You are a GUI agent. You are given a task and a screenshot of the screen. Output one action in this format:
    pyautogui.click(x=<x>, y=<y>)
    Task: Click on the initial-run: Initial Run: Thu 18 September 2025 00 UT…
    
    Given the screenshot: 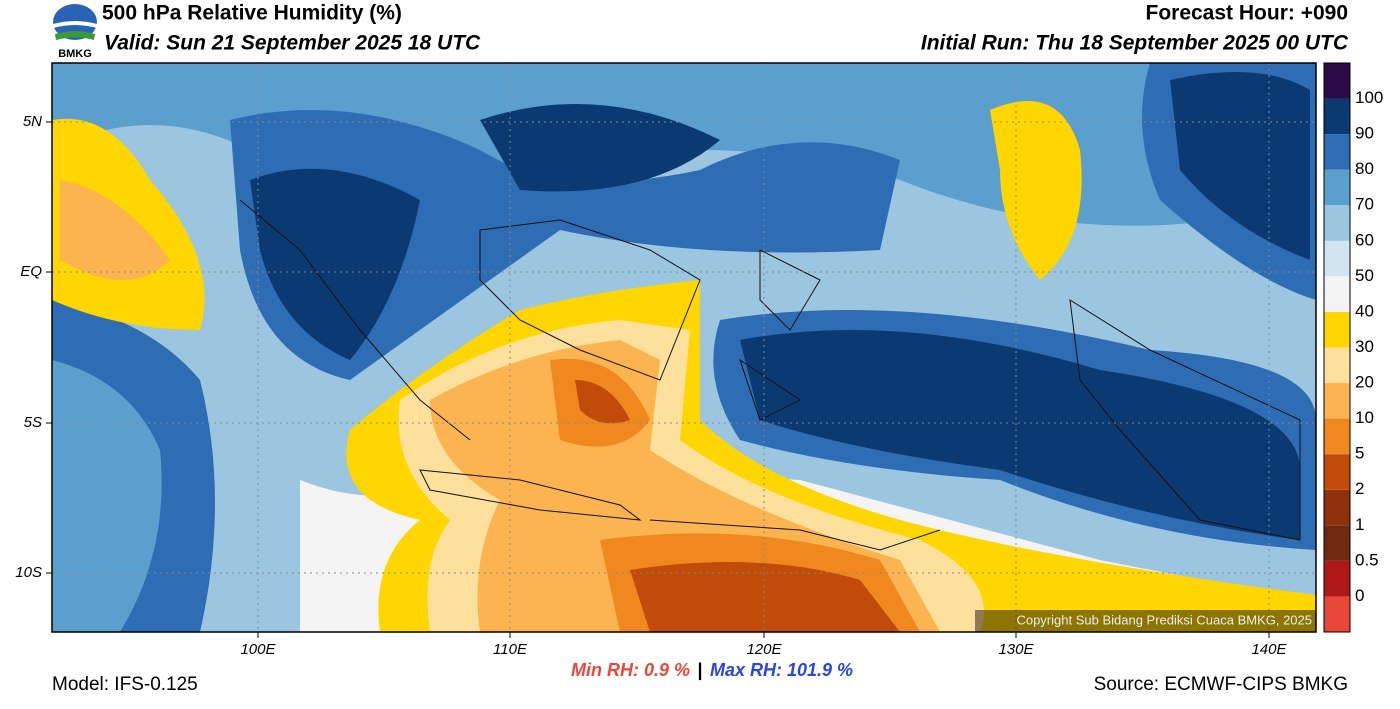 What is the action you would take?
    pyautogui.click(x=1135, y=43)
    